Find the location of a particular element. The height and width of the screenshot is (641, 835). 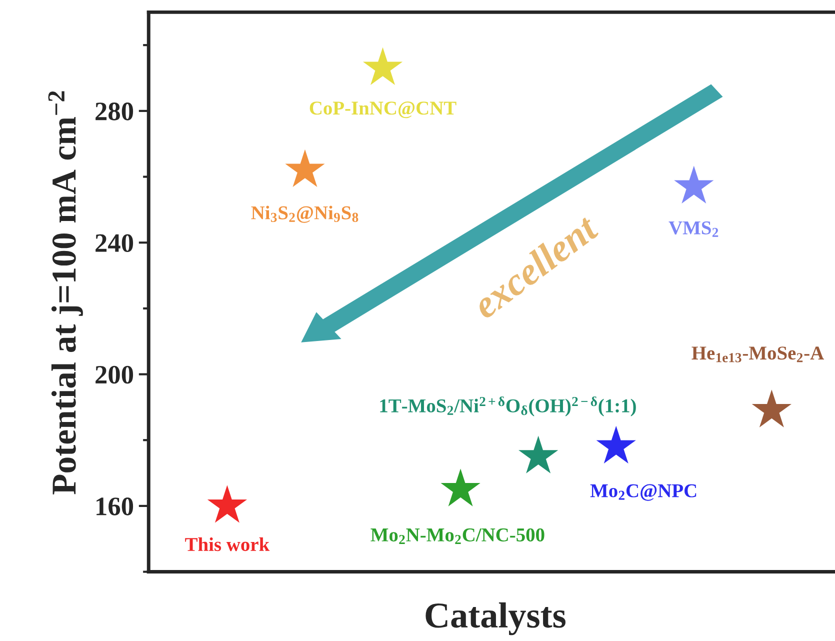

y-tick-label: 280 is located at coordinates (115, 111).